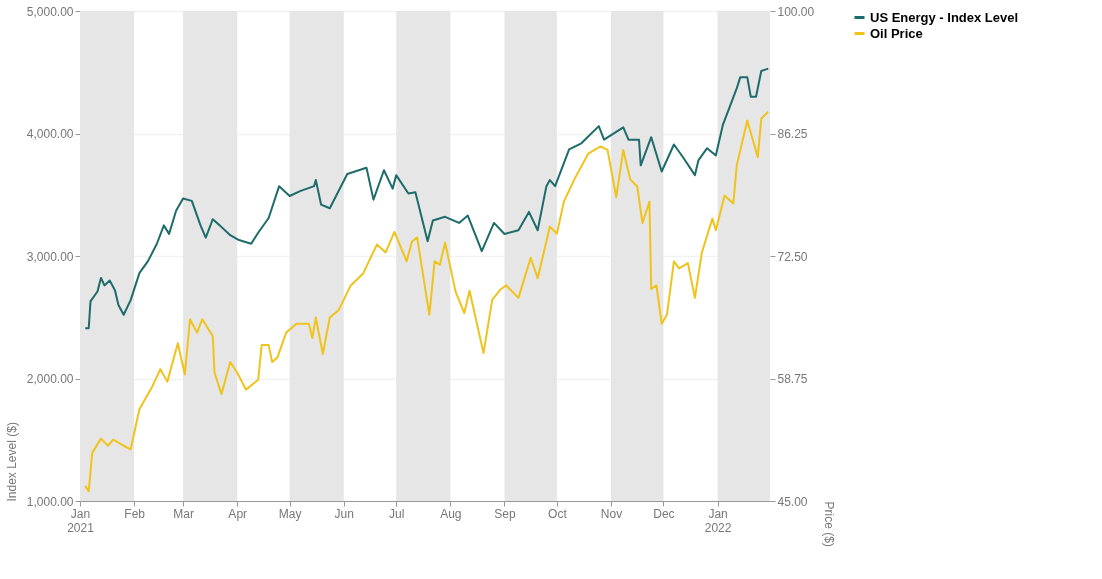 The image size is (1102, 579). Describe the element at coordinates (290, 513) in the screenshot. I see `x-tick-label: May` at that location.